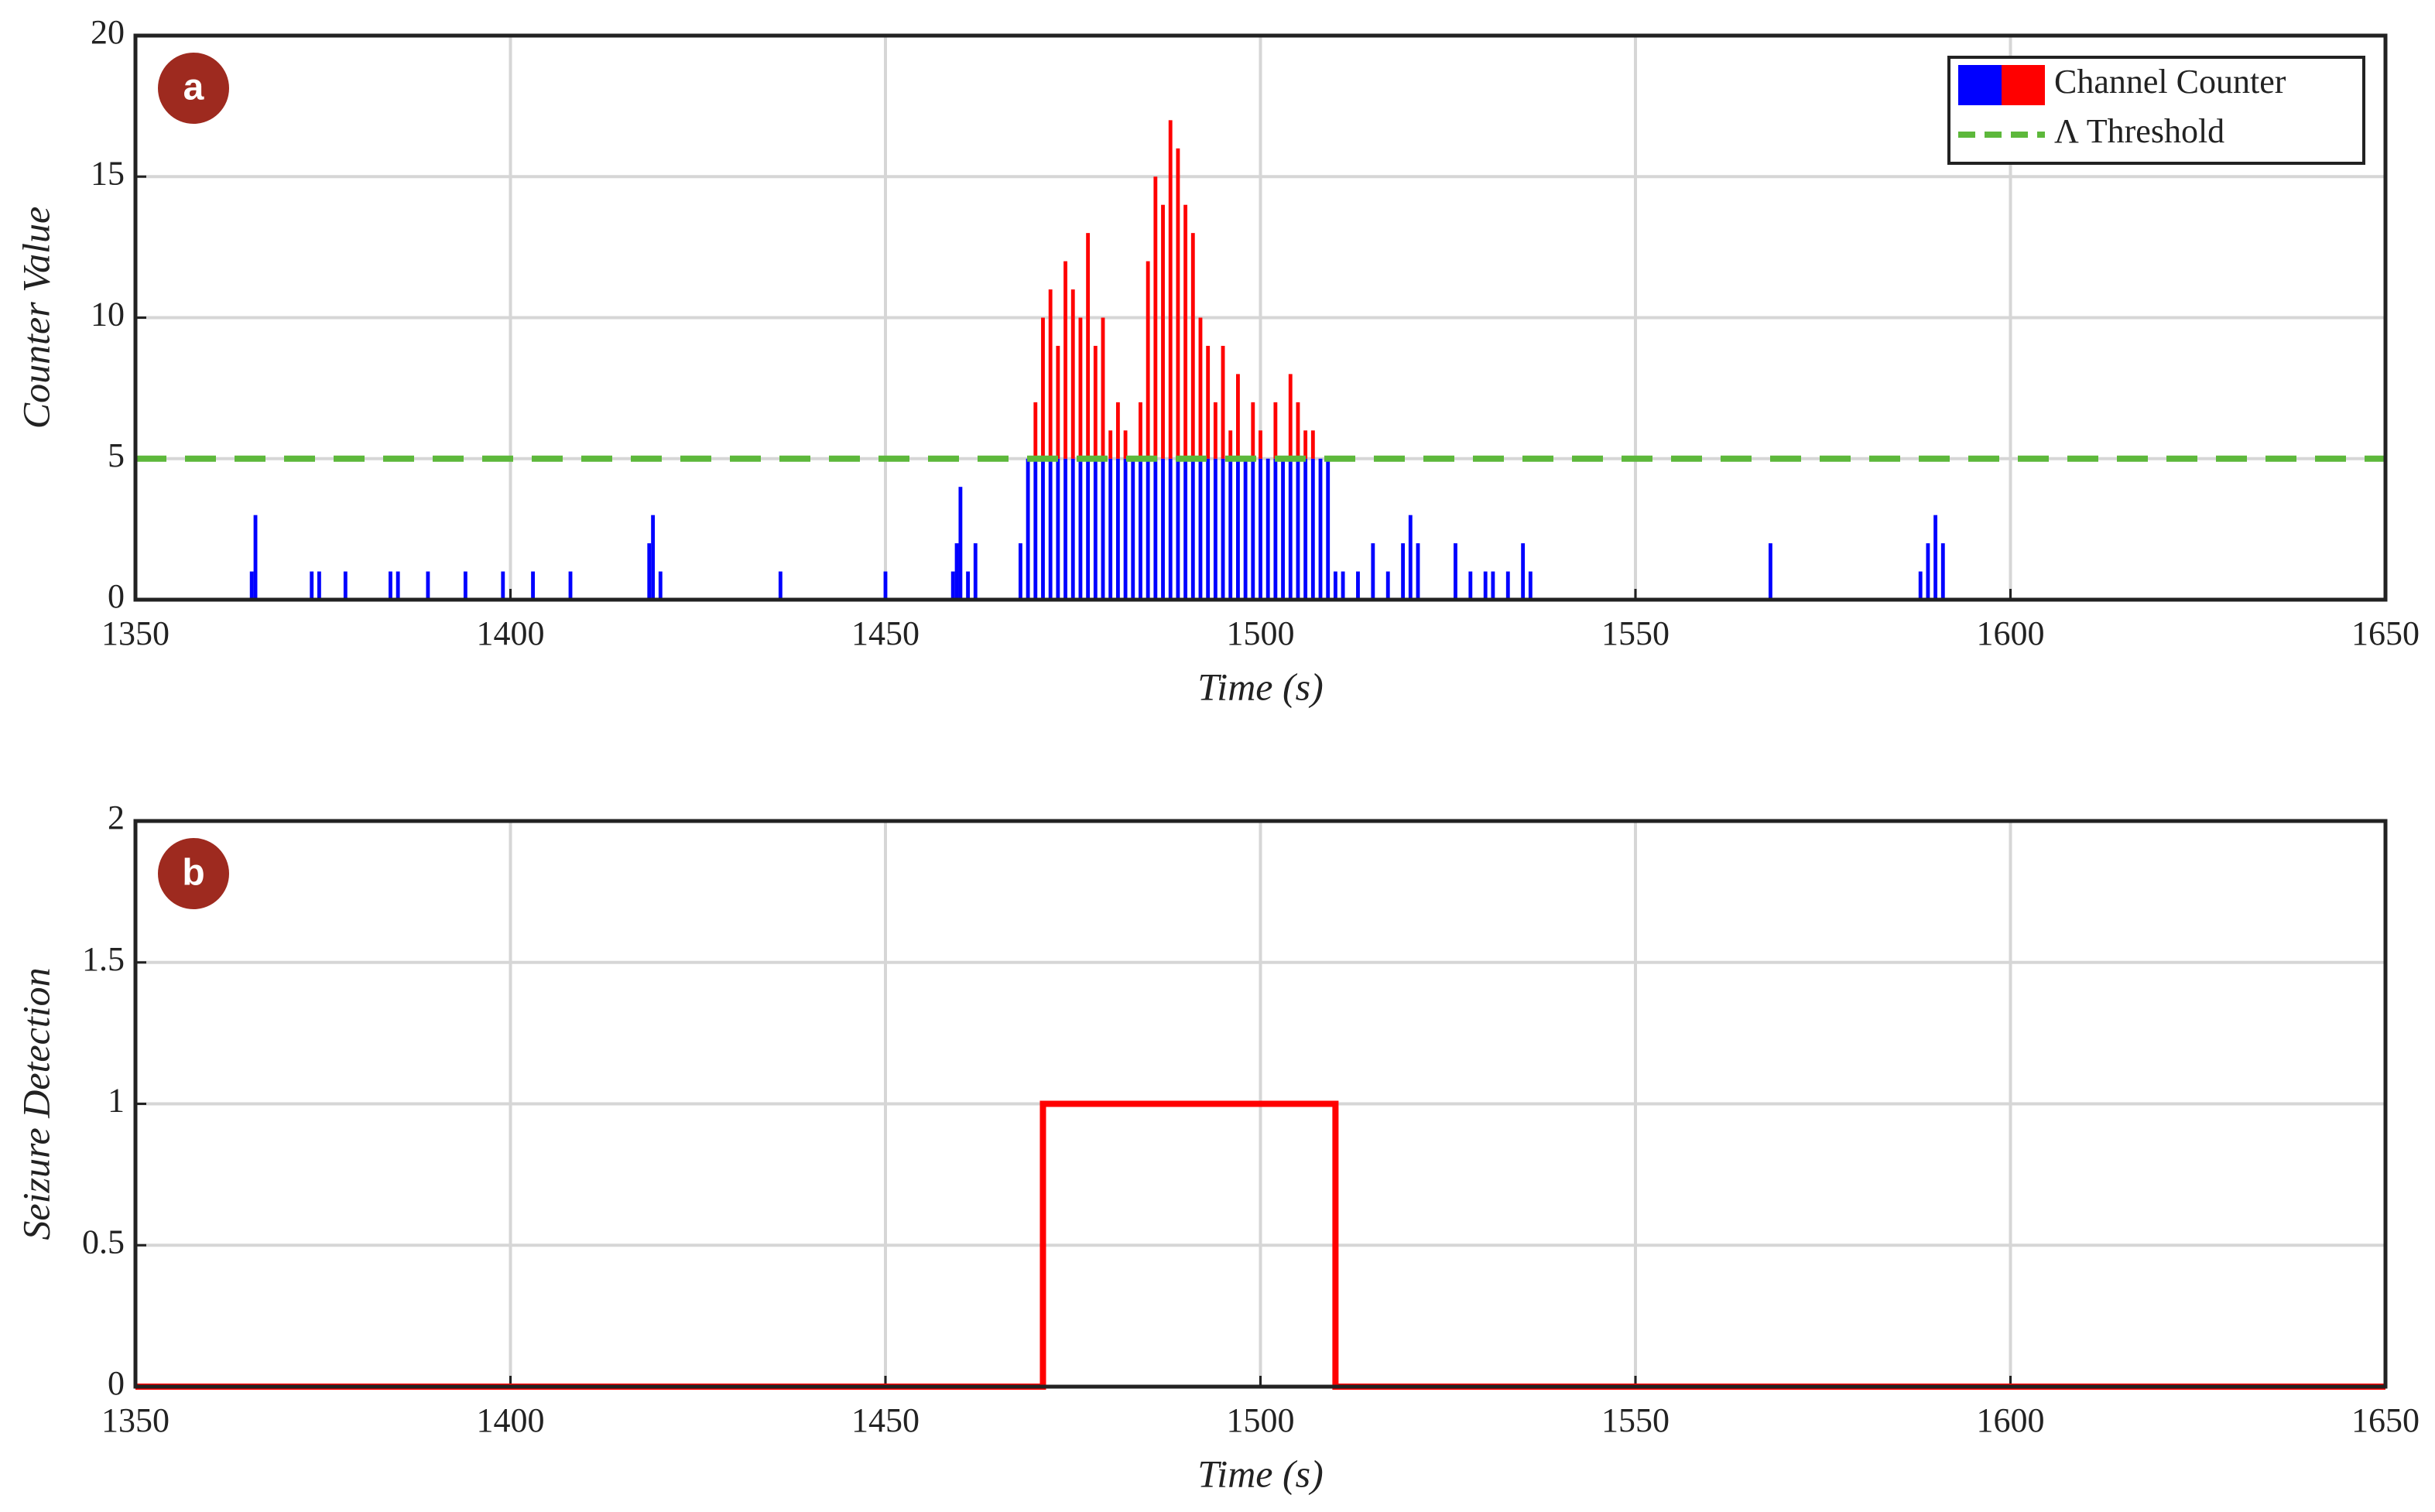  What do you see at coordinates (103, 1242) in the screenshot?
I see `y-tick-label: 0.5` at bounding box center [103, 1242].